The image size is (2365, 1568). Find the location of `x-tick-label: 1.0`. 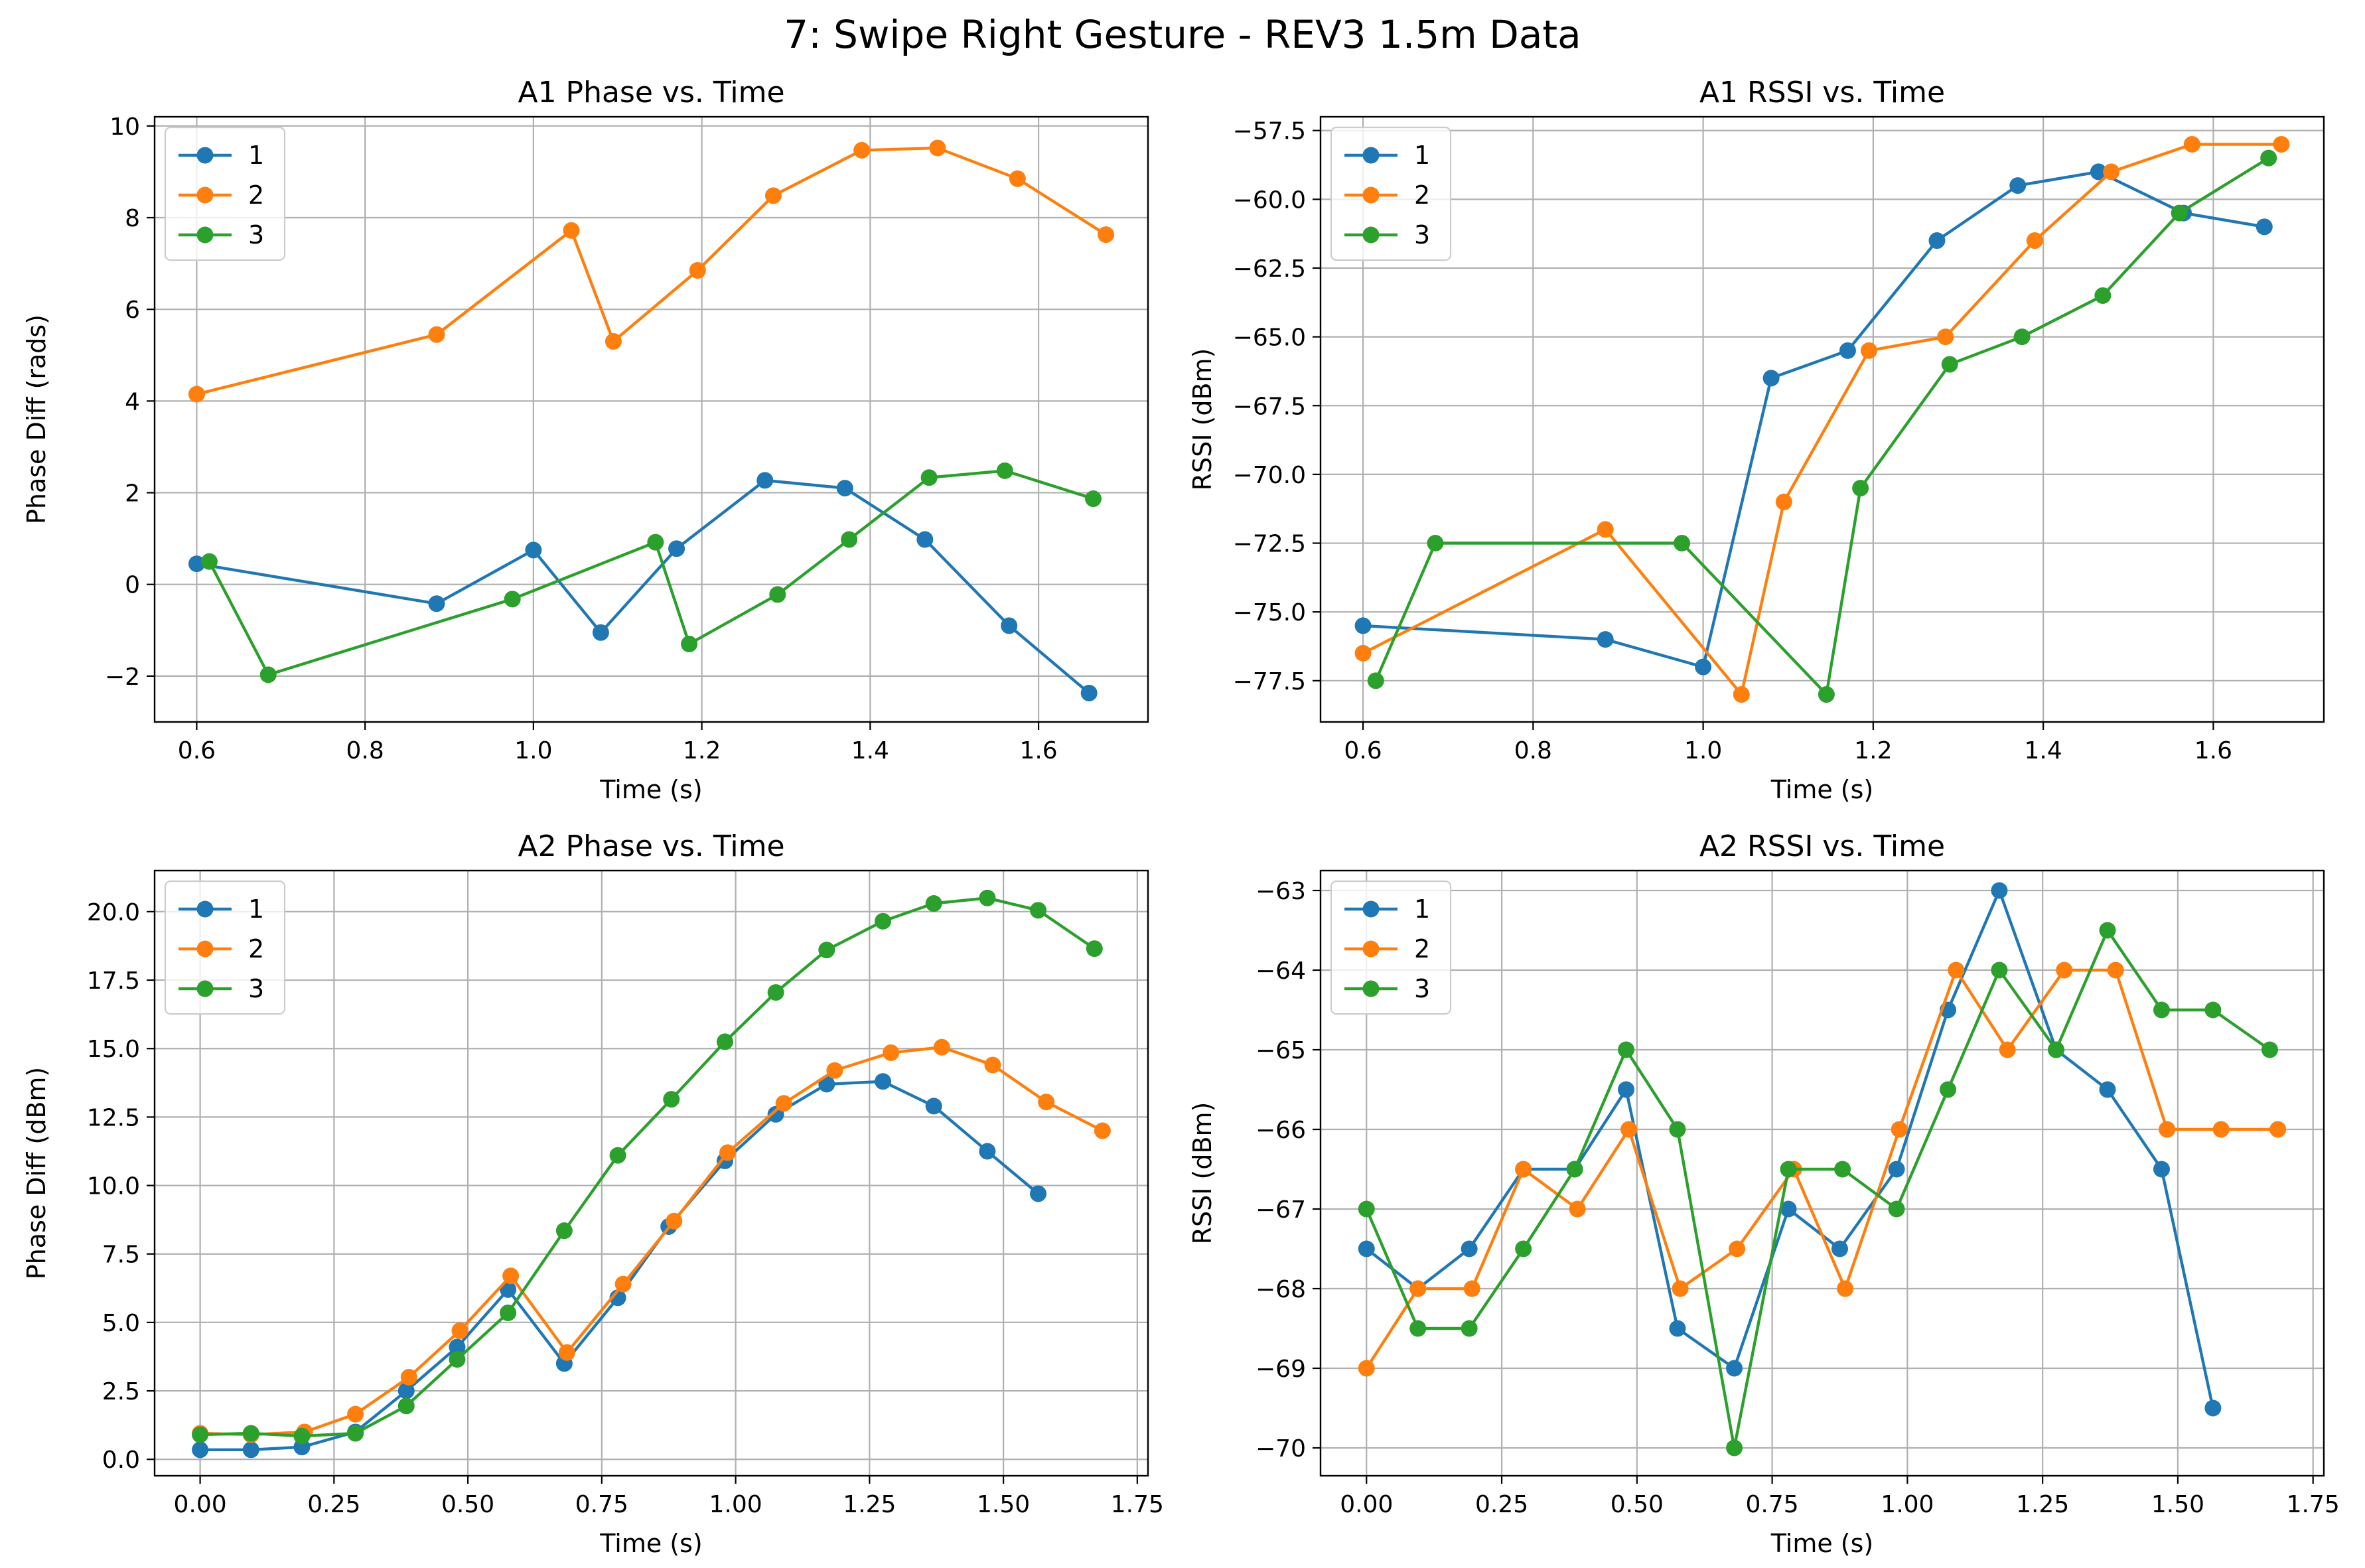

x-tick-label: 1.0 is located at coordinates (1703, 750).